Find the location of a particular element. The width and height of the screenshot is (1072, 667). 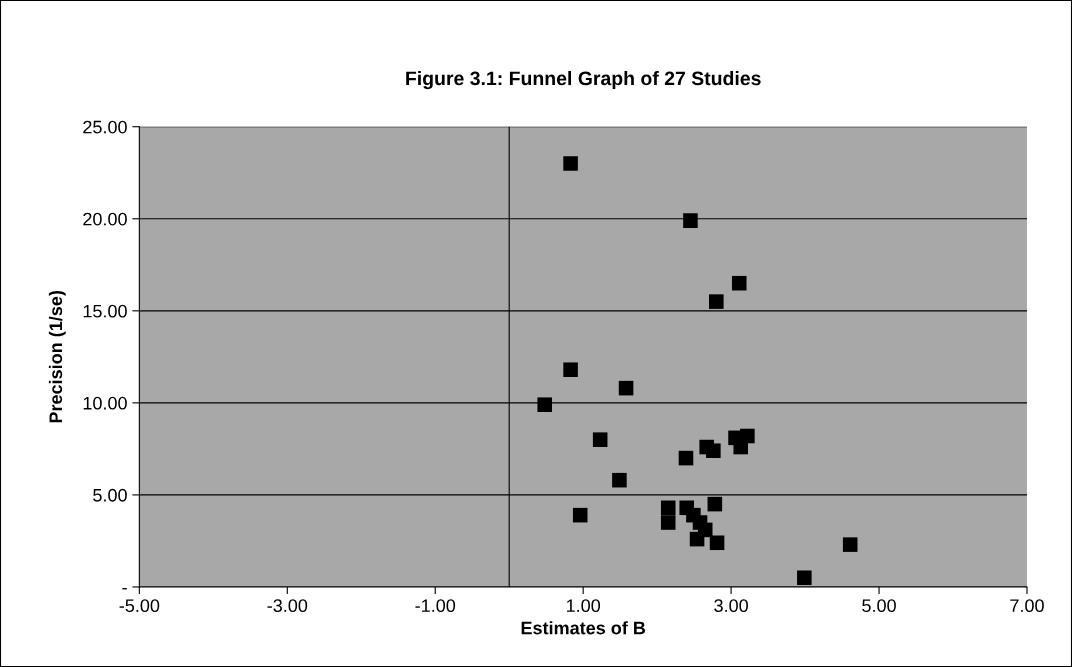

x-axis-title: Estimates of B is located at coordinates (583, 628).